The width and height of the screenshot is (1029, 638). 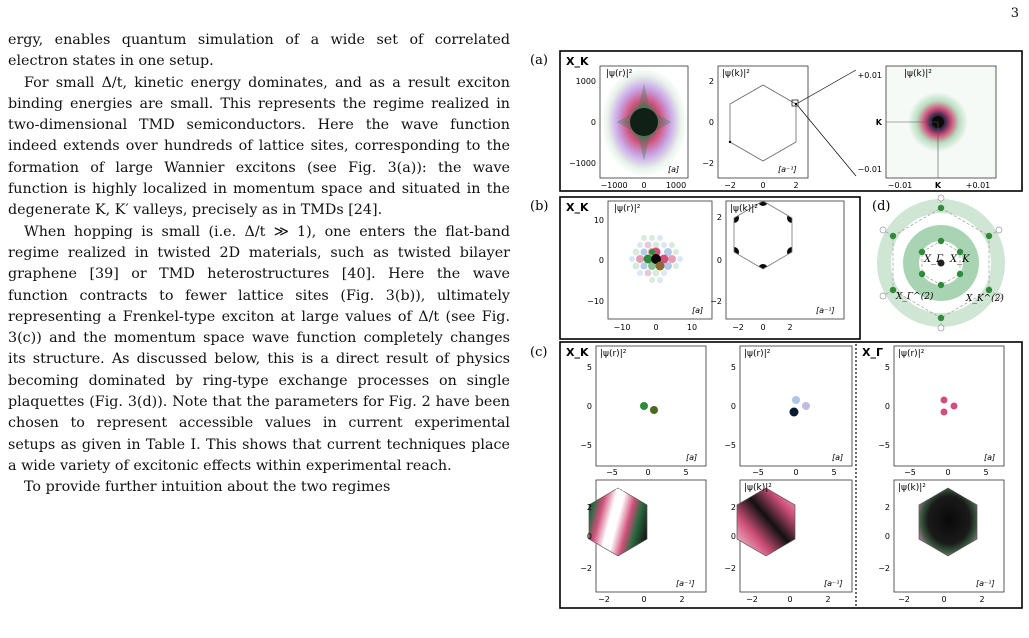 I want to click on panel-d-label-xgamma2: X_Γ^(2), so click(x=914, y=296).